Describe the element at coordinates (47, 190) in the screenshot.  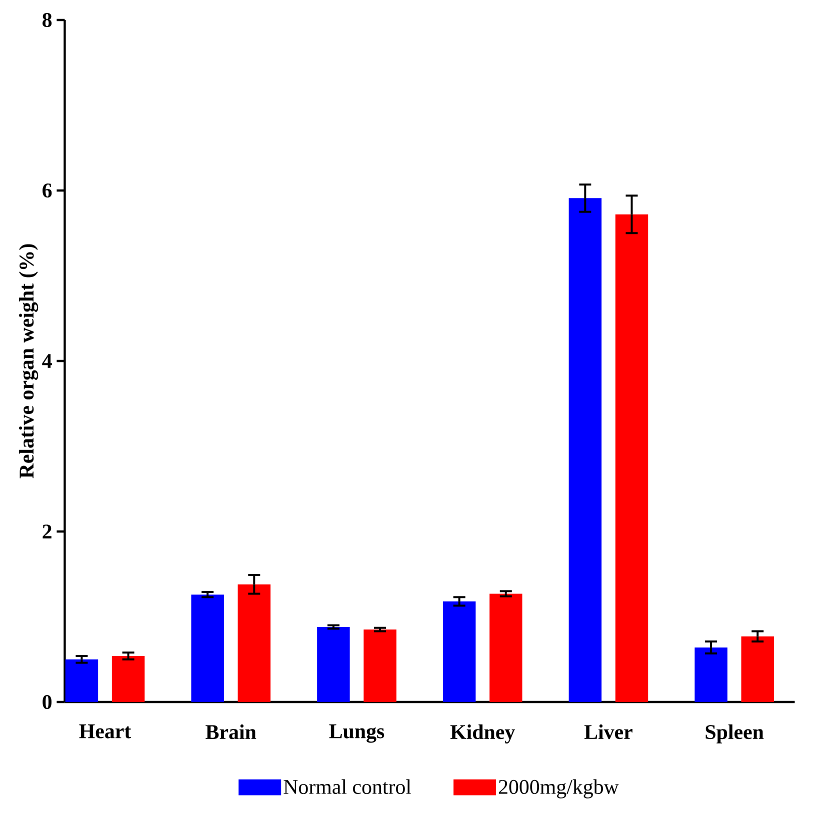
I see `y-tick-label: 6` at that location.